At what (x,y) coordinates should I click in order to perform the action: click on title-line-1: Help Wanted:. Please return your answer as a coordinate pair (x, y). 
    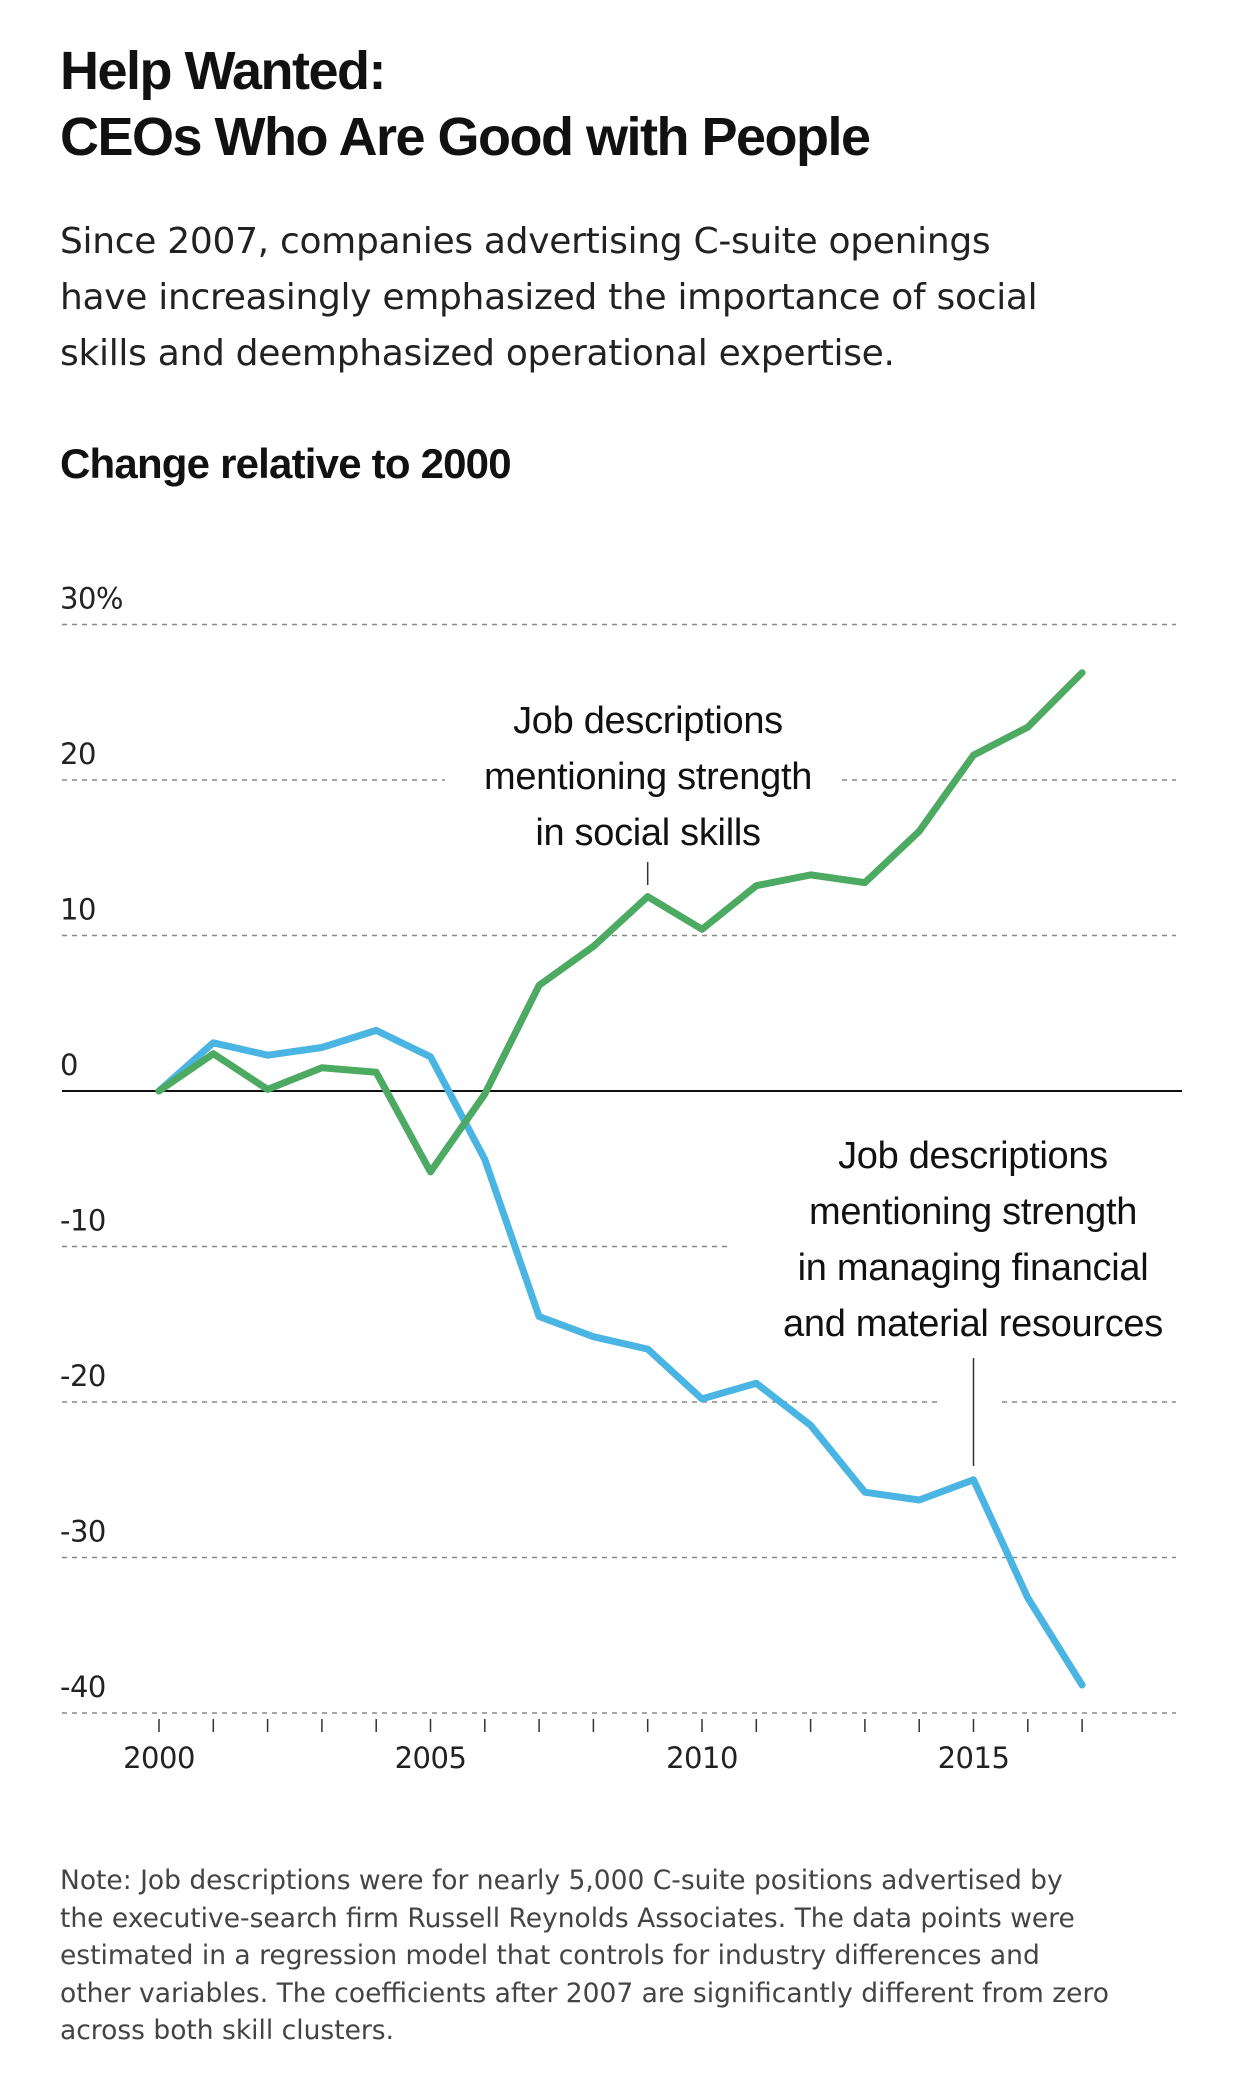
    Looking at the image, I should click on (223, 71).